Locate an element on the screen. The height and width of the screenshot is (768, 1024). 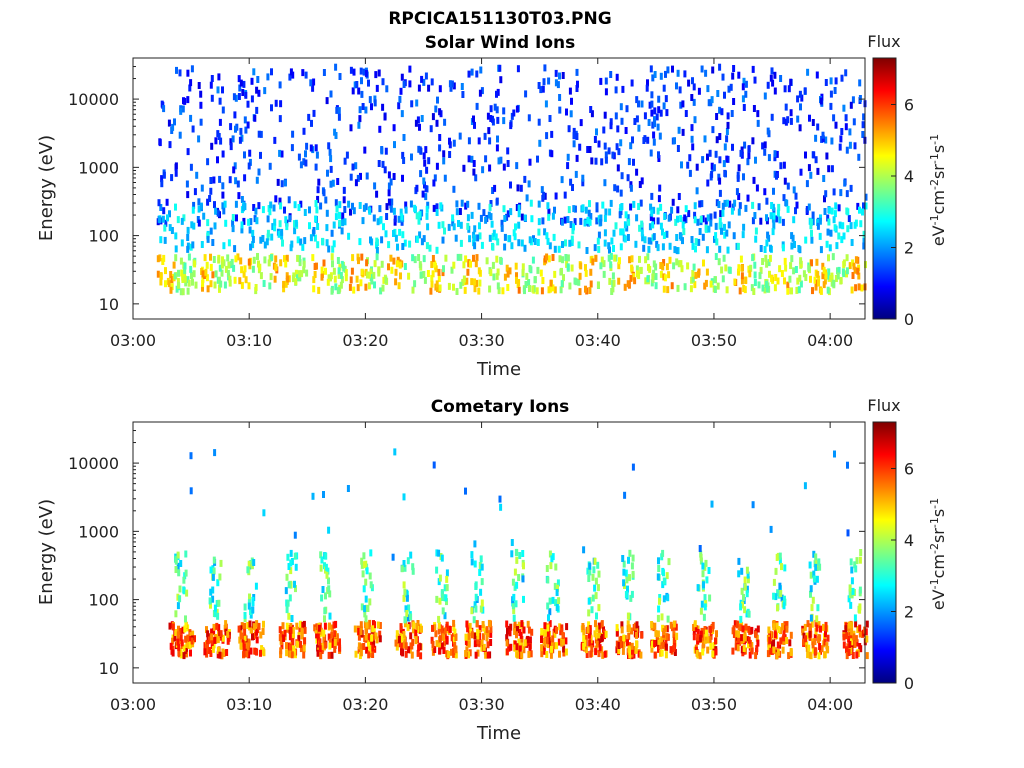
x-tick-label: 03:20 is located at coordinates (365, 704).